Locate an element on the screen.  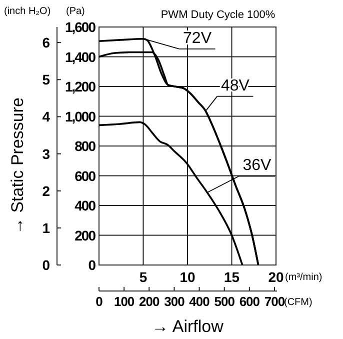
x-axis-title: → Airflow is located at coordinates (188, 326).